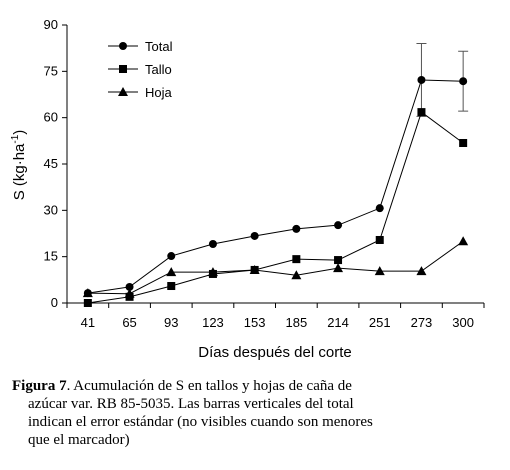 Image resolution: width=510 pixels, height=470 pixels. What do you see at coordinates (19, 171) in the screenshot?
I see `y-label-part: S (kg·ha` at bounding box center [19, 171].